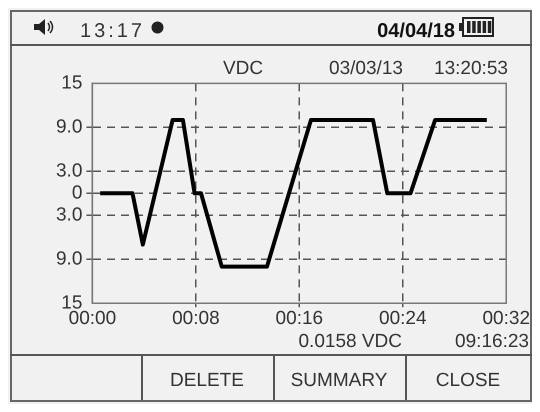 Image resolution: width=540 pixels, height=412 pixels. Describe the element at coordinates (366, 69) in the screenshot. I see `text: 03/03/13` at that location.